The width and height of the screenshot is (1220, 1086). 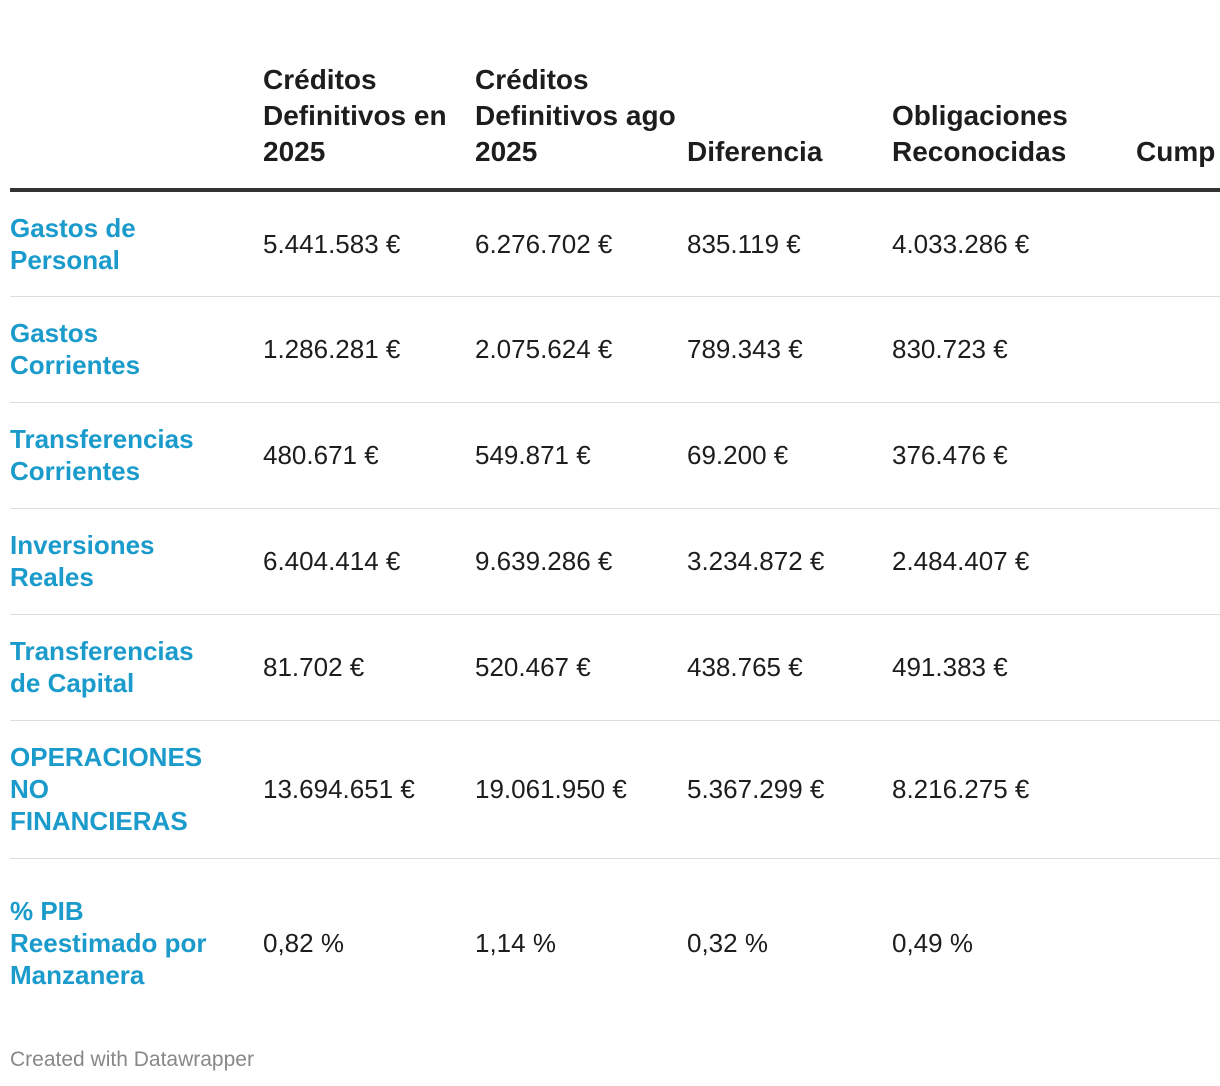 I want to click on table-cell: 830.723 €, so click(x=1014, y=349).